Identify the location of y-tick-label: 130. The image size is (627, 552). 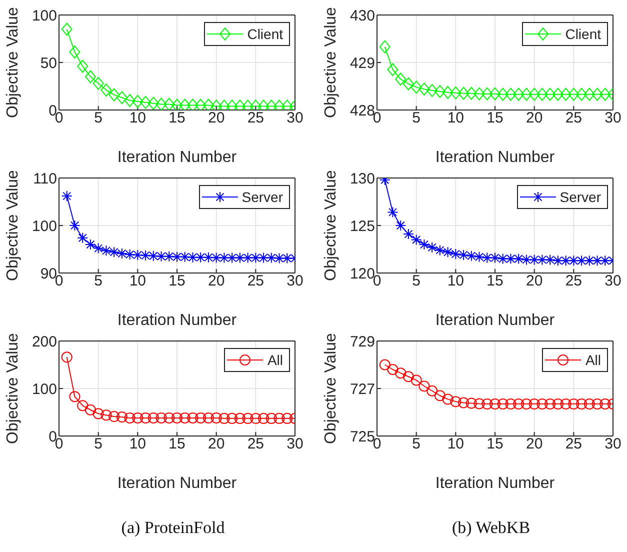
(362, 179).